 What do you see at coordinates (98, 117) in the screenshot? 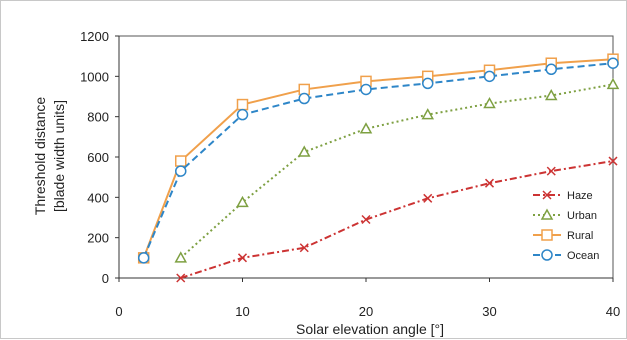
I see `y-tick-label: 800` at bounding box center [98, 117].